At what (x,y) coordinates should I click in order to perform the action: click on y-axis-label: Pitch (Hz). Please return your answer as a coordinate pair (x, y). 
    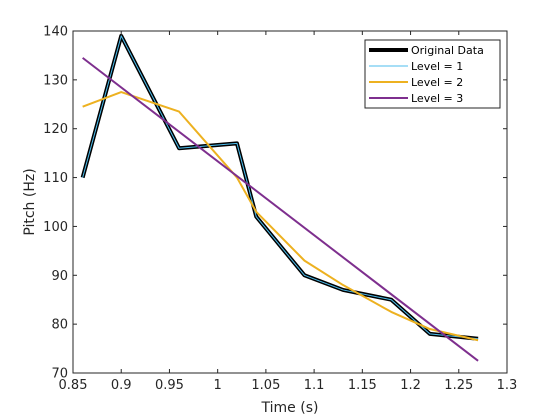
    Looking at the image, I should click on (30, 201).